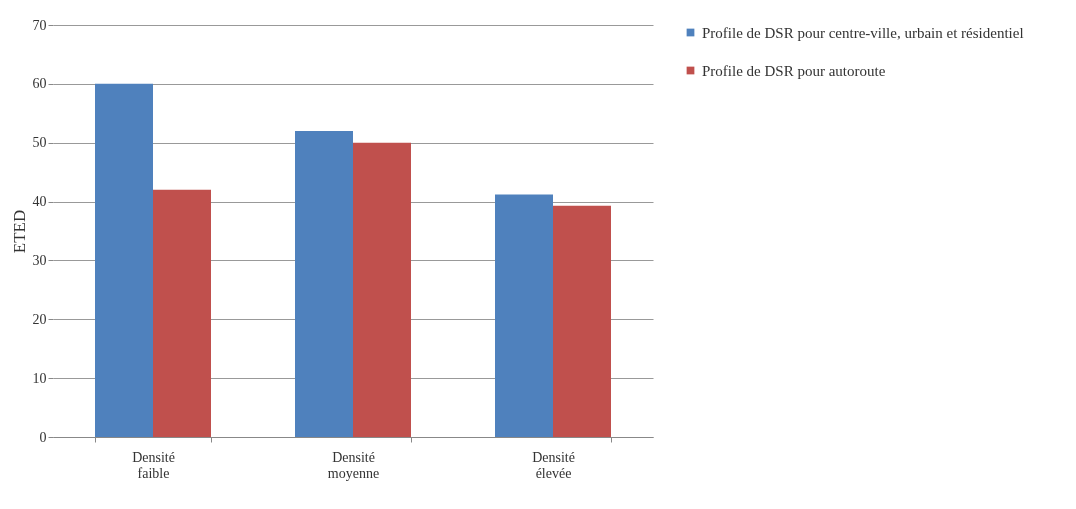  Describe the element at coordinates (19, 231) in the screenshot. I see `y-axis-title: ETED` at that location.